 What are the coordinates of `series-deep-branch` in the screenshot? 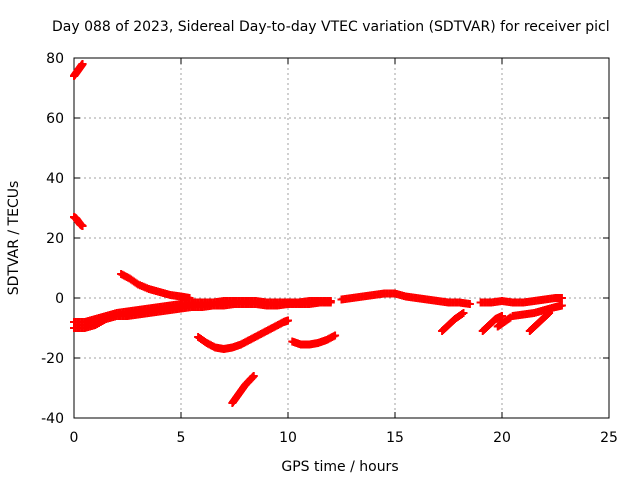 It's located at (243, 389).